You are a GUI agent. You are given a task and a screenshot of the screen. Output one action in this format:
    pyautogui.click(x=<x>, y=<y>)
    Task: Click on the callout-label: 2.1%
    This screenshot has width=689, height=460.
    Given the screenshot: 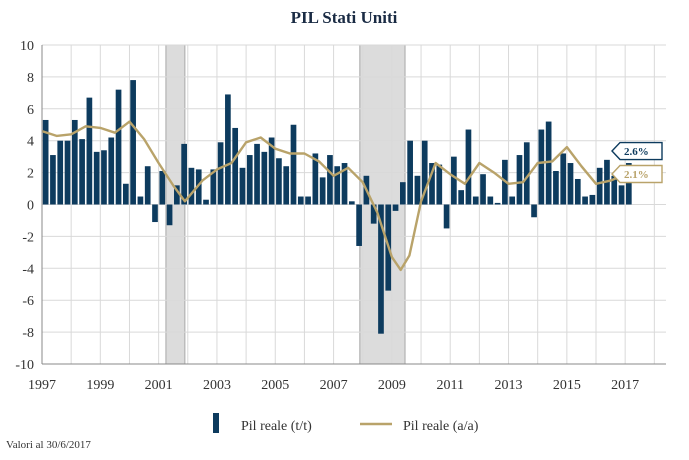 What is the action you would take?
    pyautogui.click(x=636, y=175)
    